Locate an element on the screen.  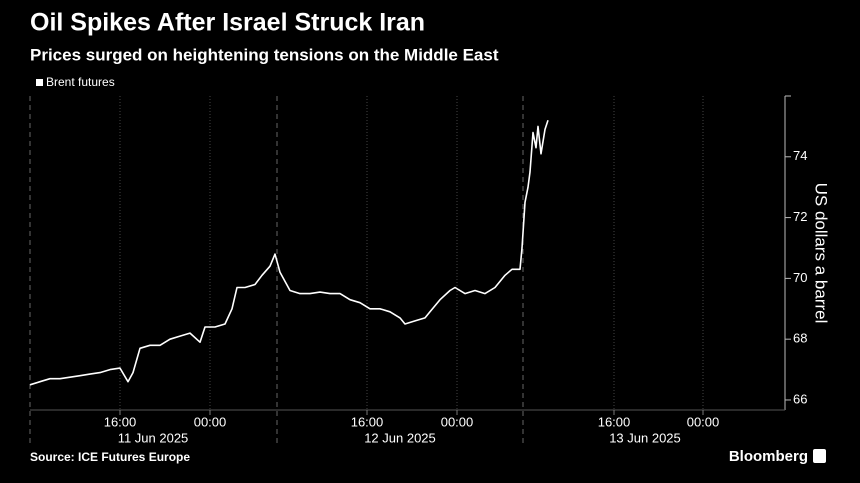
source: Source: ICE Futures Europe is located at coordinates (110, 457).